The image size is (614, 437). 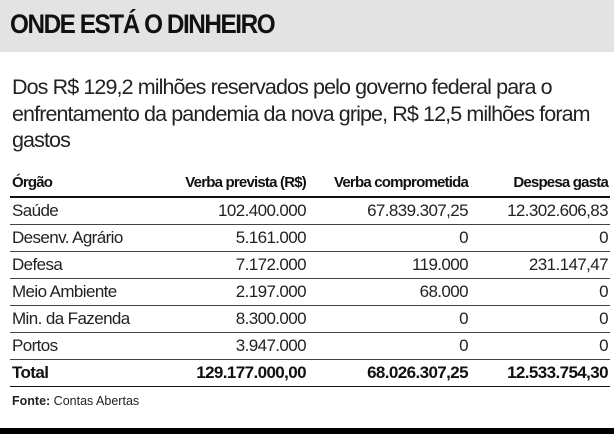 What do you see at coordinates (540, 265) in the screenshot?
I see `cell-despesa-gasta: 231.147,47` at bounding box center [540, 265].